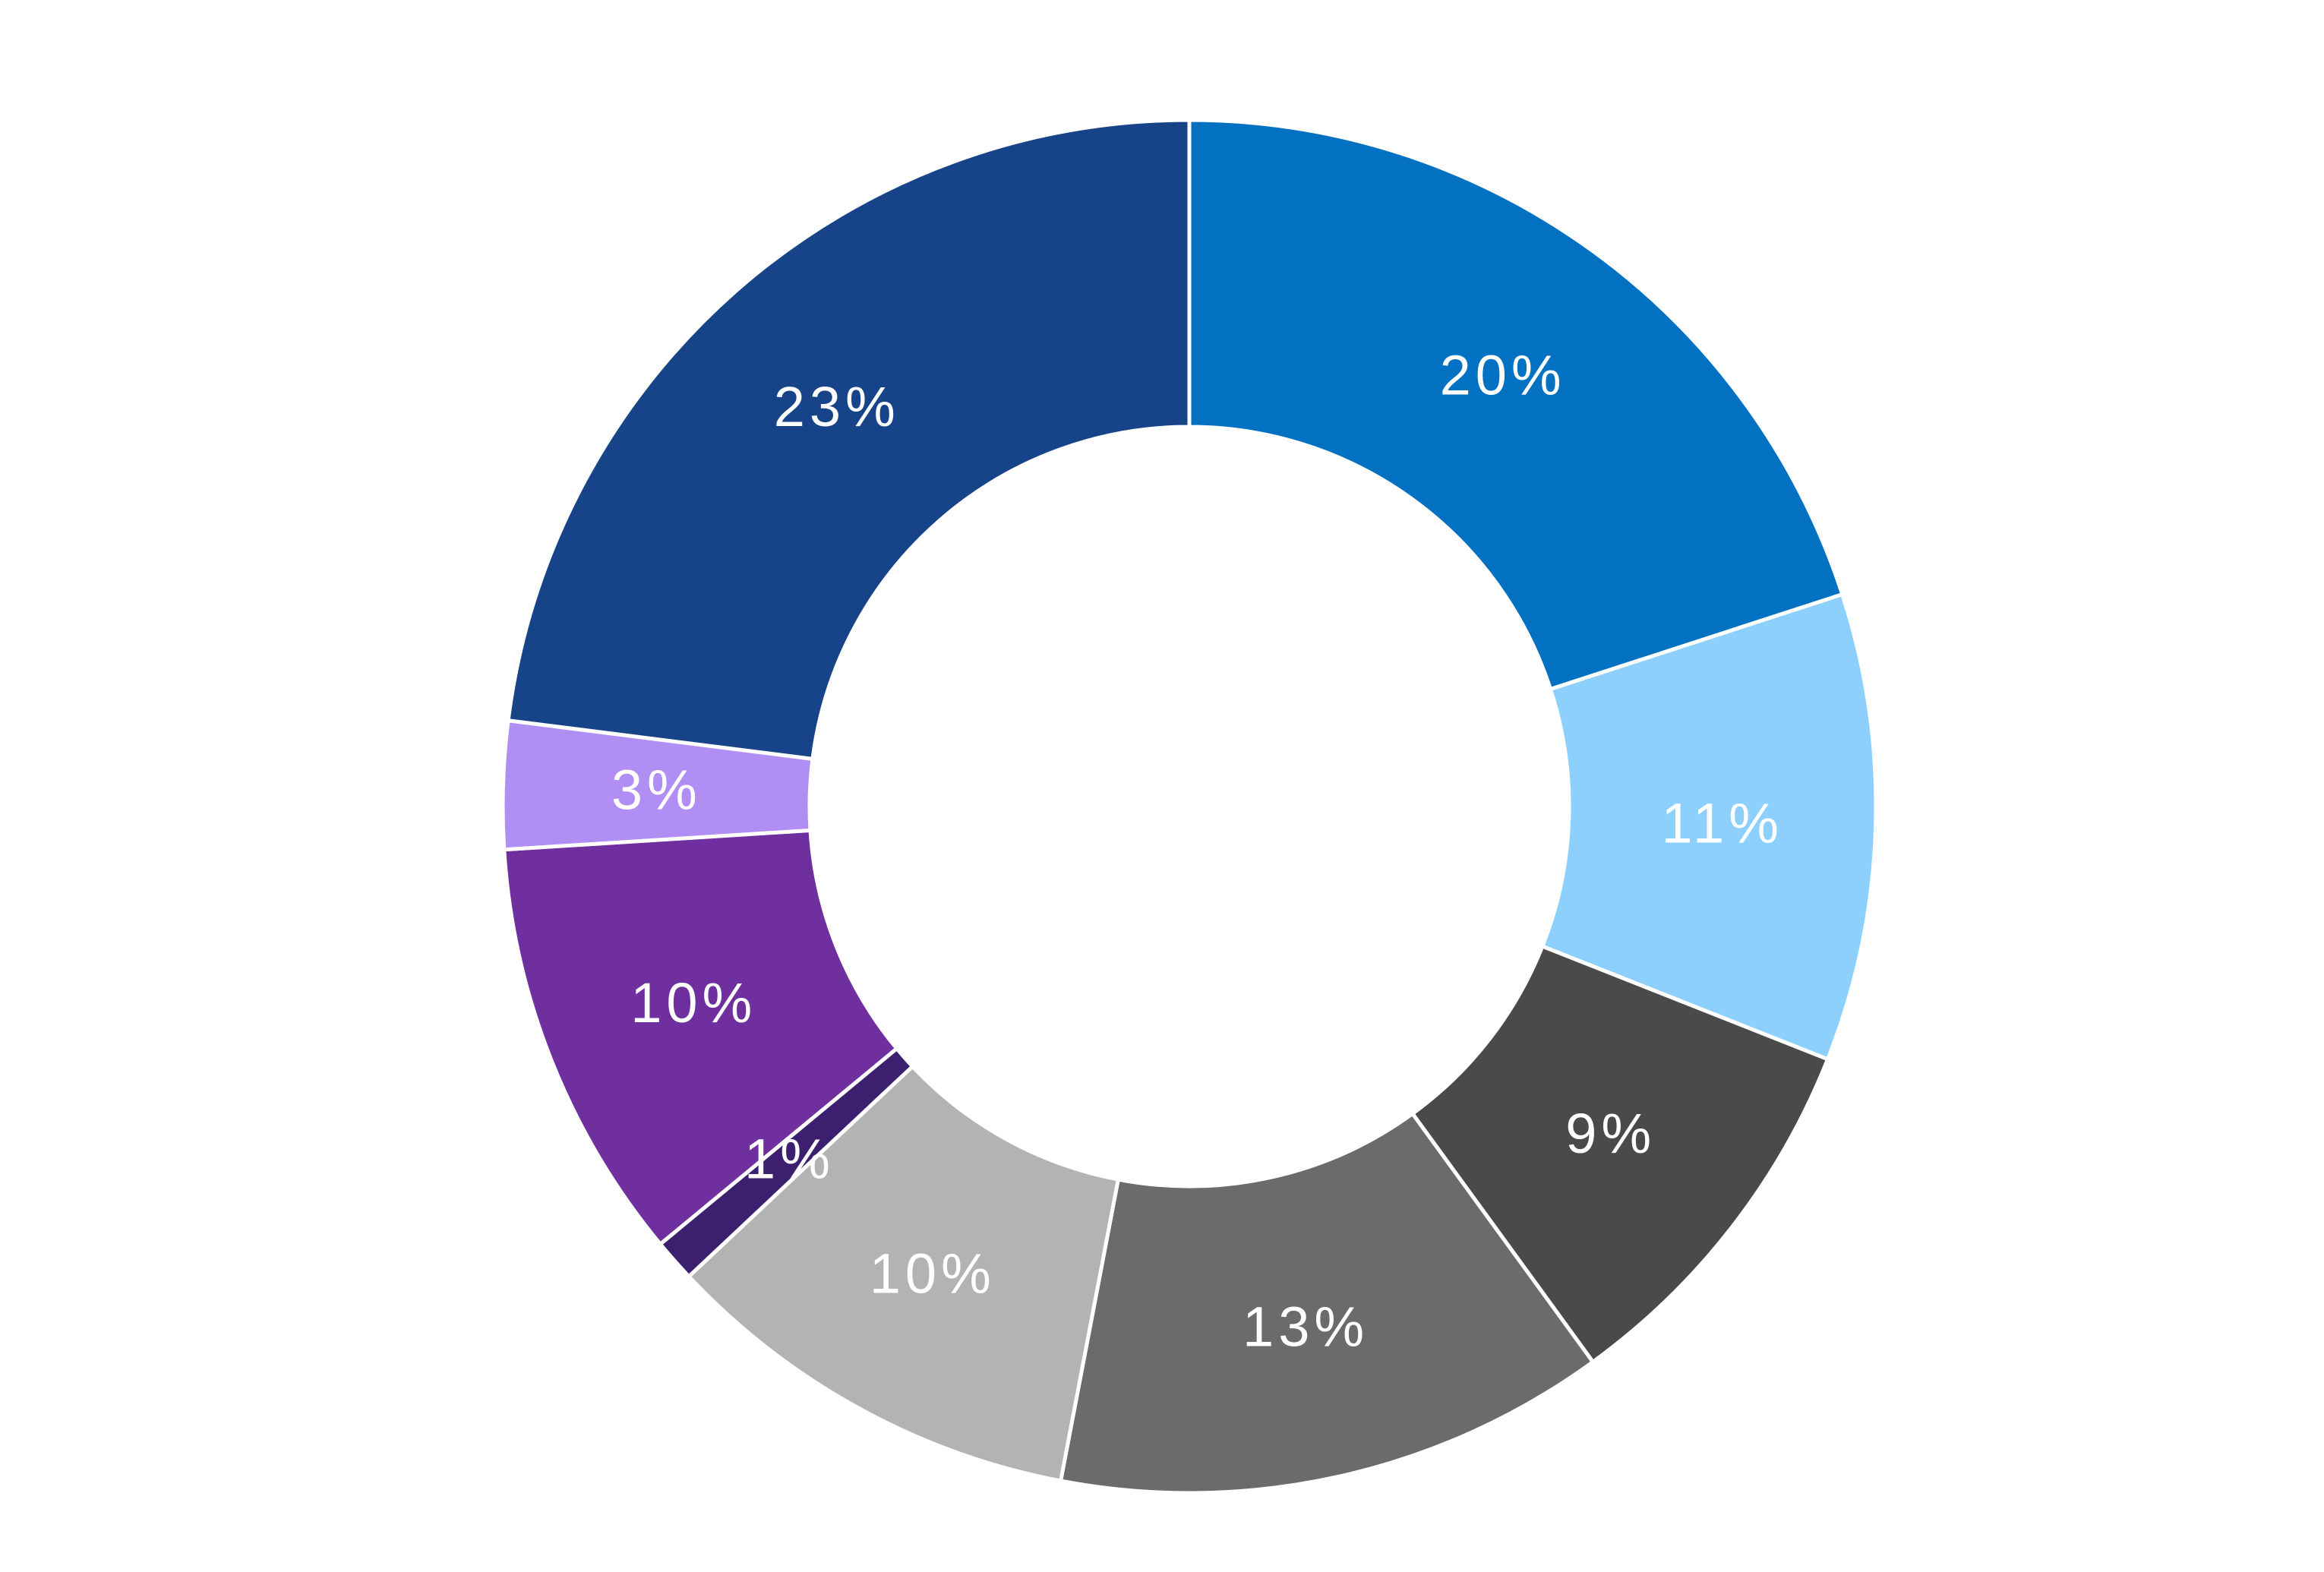  Describe the element at coordinates (1503, 375) in the screenshot. I see `slice-label-0: 20%` at that location.